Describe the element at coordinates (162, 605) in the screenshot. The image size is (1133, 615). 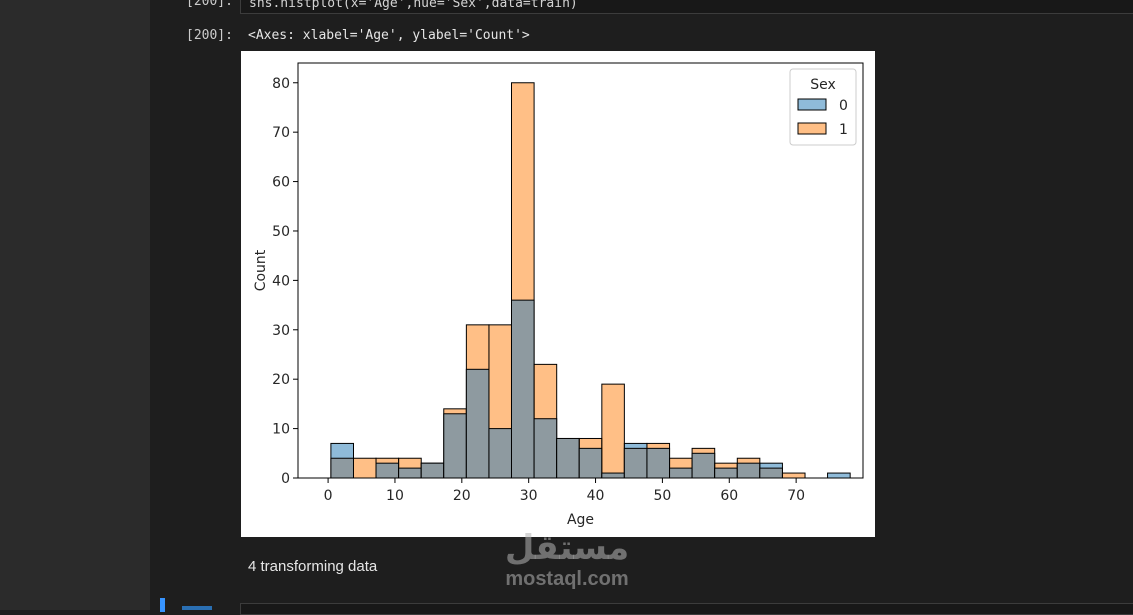
I see `active-cell-marker` at that location.